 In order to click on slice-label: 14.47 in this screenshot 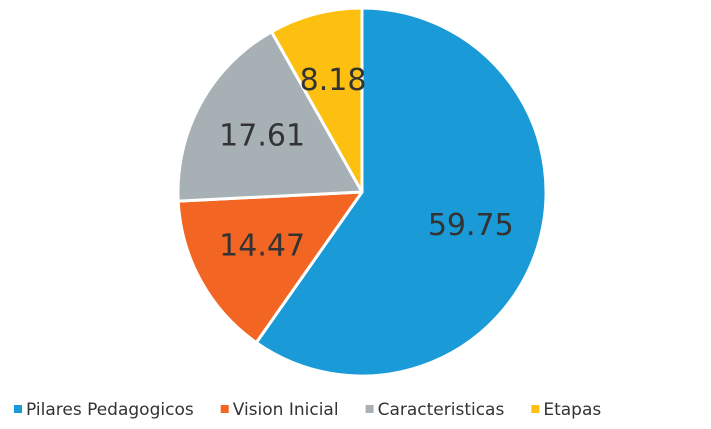, I will do `click(262, 246)`.